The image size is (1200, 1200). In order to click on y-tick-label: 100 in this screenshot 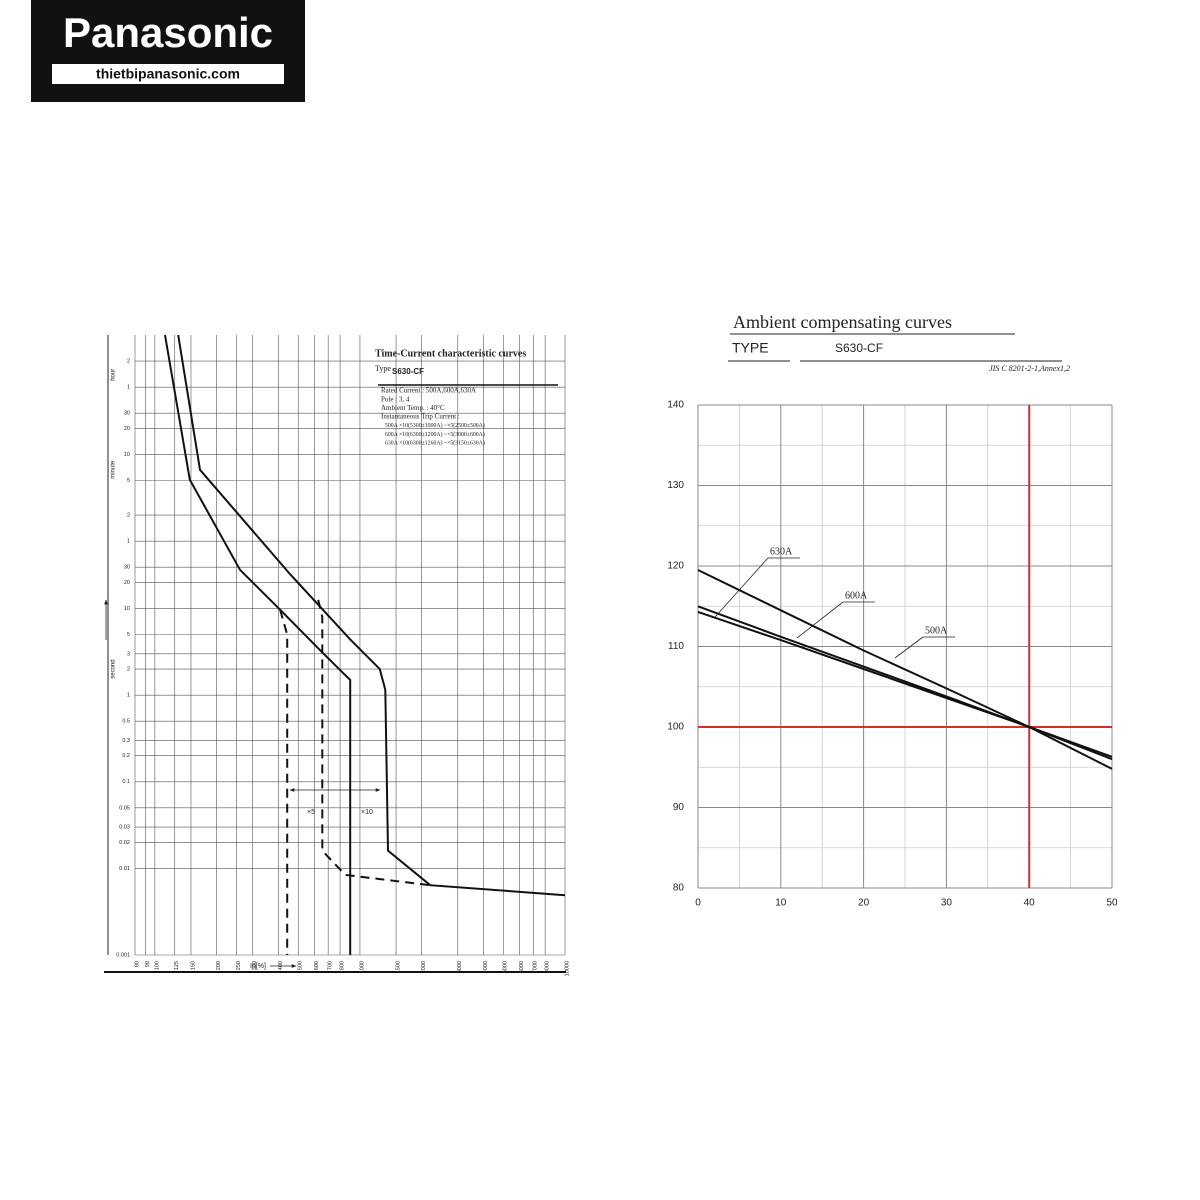, I will do `click(675, 727)`.